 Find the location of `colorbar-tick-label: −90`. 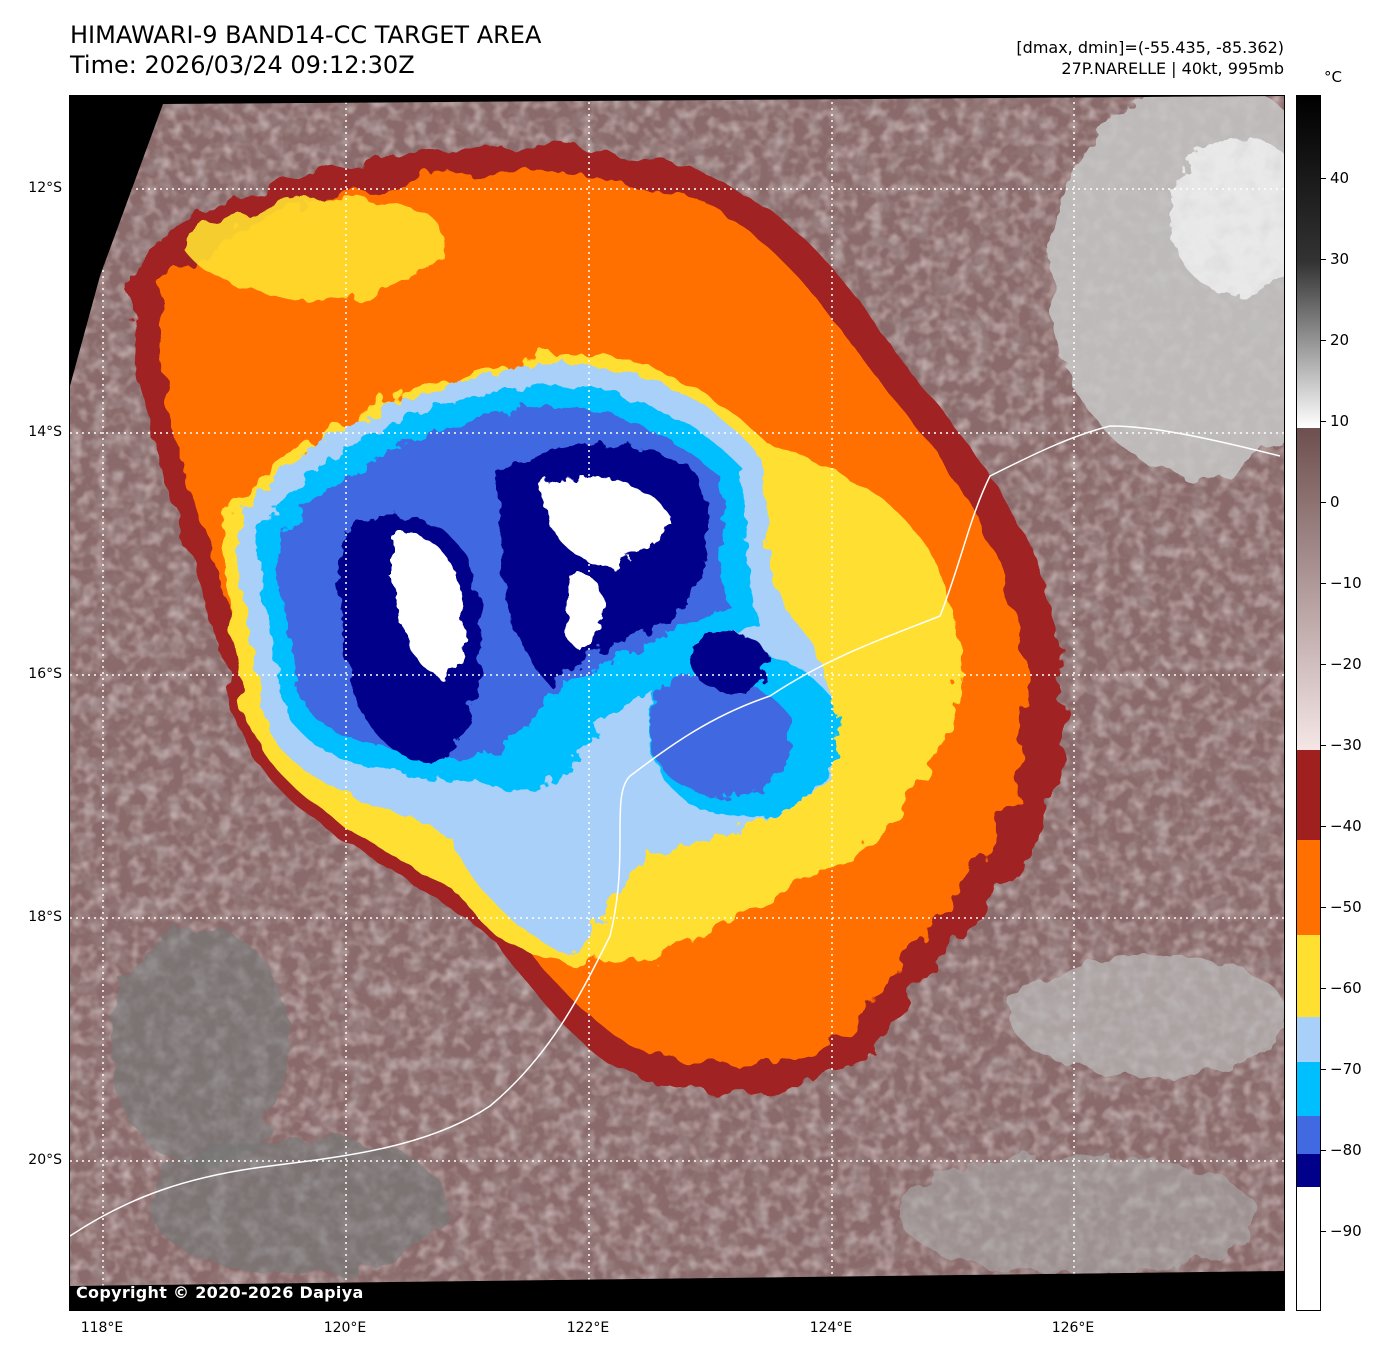

colorbar-tick-label: −90 is located at coordinates (1346, 1231).